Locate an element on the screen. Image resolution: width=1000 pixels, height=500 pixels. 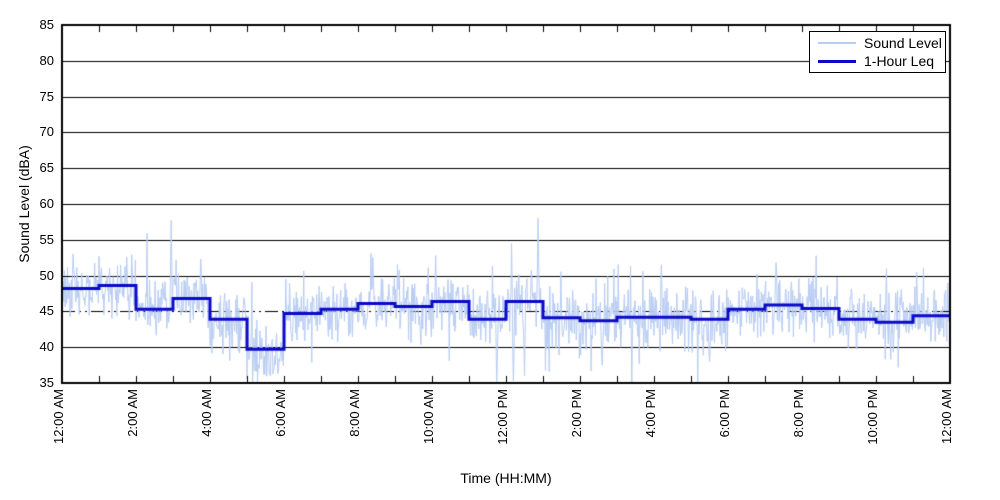
x-tick-label: 8:00 PM is located at coordinates (798, 413).